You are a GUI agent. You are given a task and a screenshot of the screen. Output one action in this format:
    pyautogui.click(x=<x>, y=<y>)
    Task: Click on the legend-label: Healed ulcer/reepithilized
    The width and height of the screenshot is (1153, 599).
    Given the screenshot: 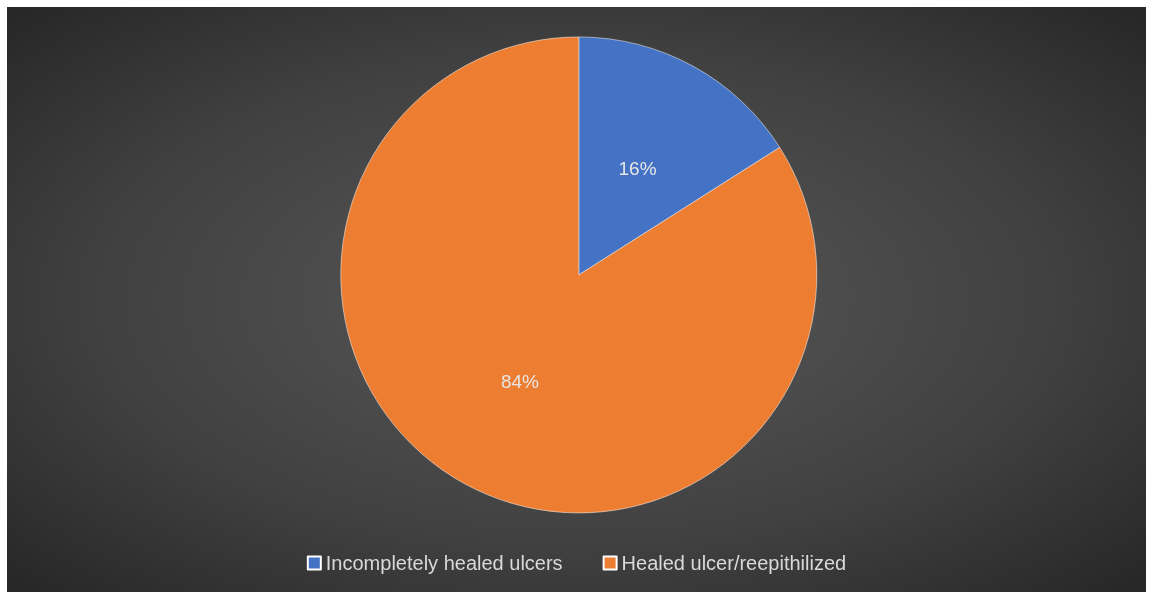 What is the action you would take?
    pyautogui.click(x=734, y=563)
    